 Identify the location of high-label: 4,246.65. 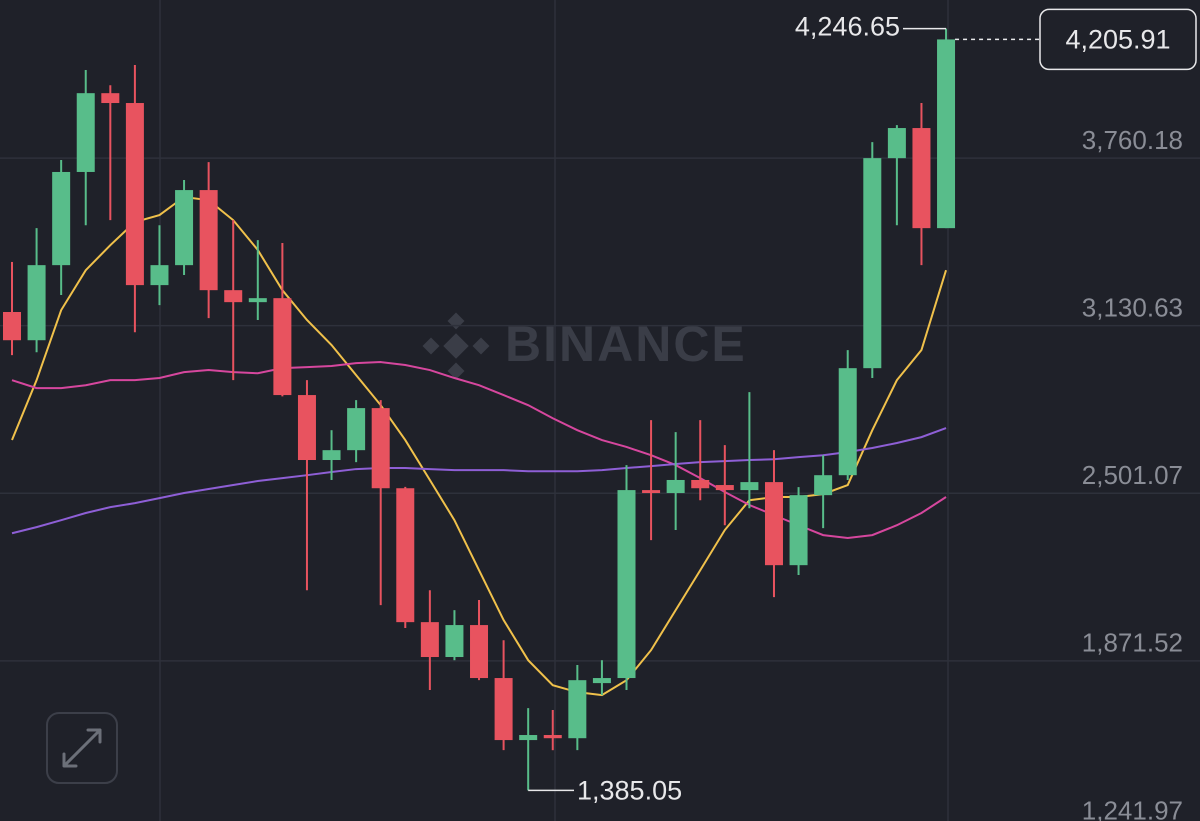
(847, 27).